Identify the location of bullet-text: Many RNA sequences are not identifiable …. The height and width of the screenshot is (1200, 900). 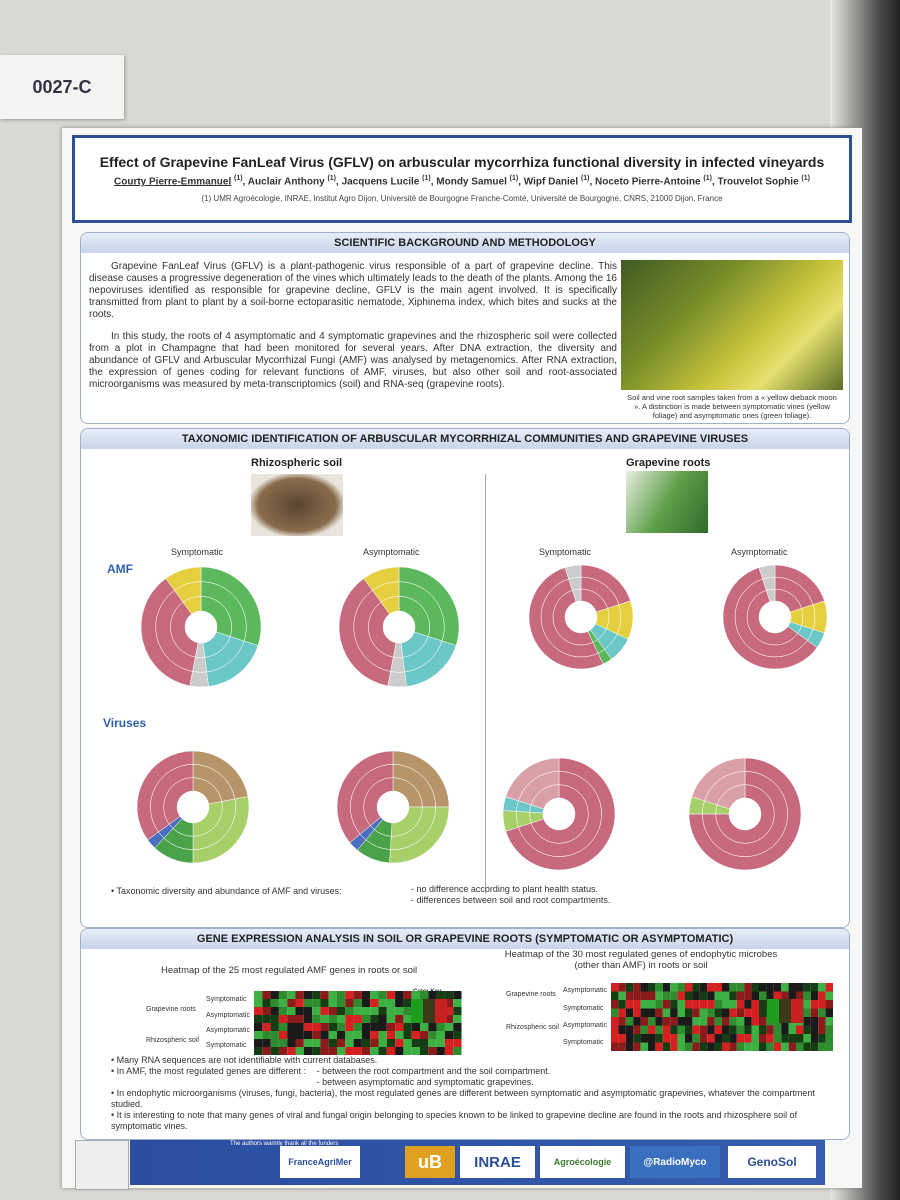
(247, 1060).